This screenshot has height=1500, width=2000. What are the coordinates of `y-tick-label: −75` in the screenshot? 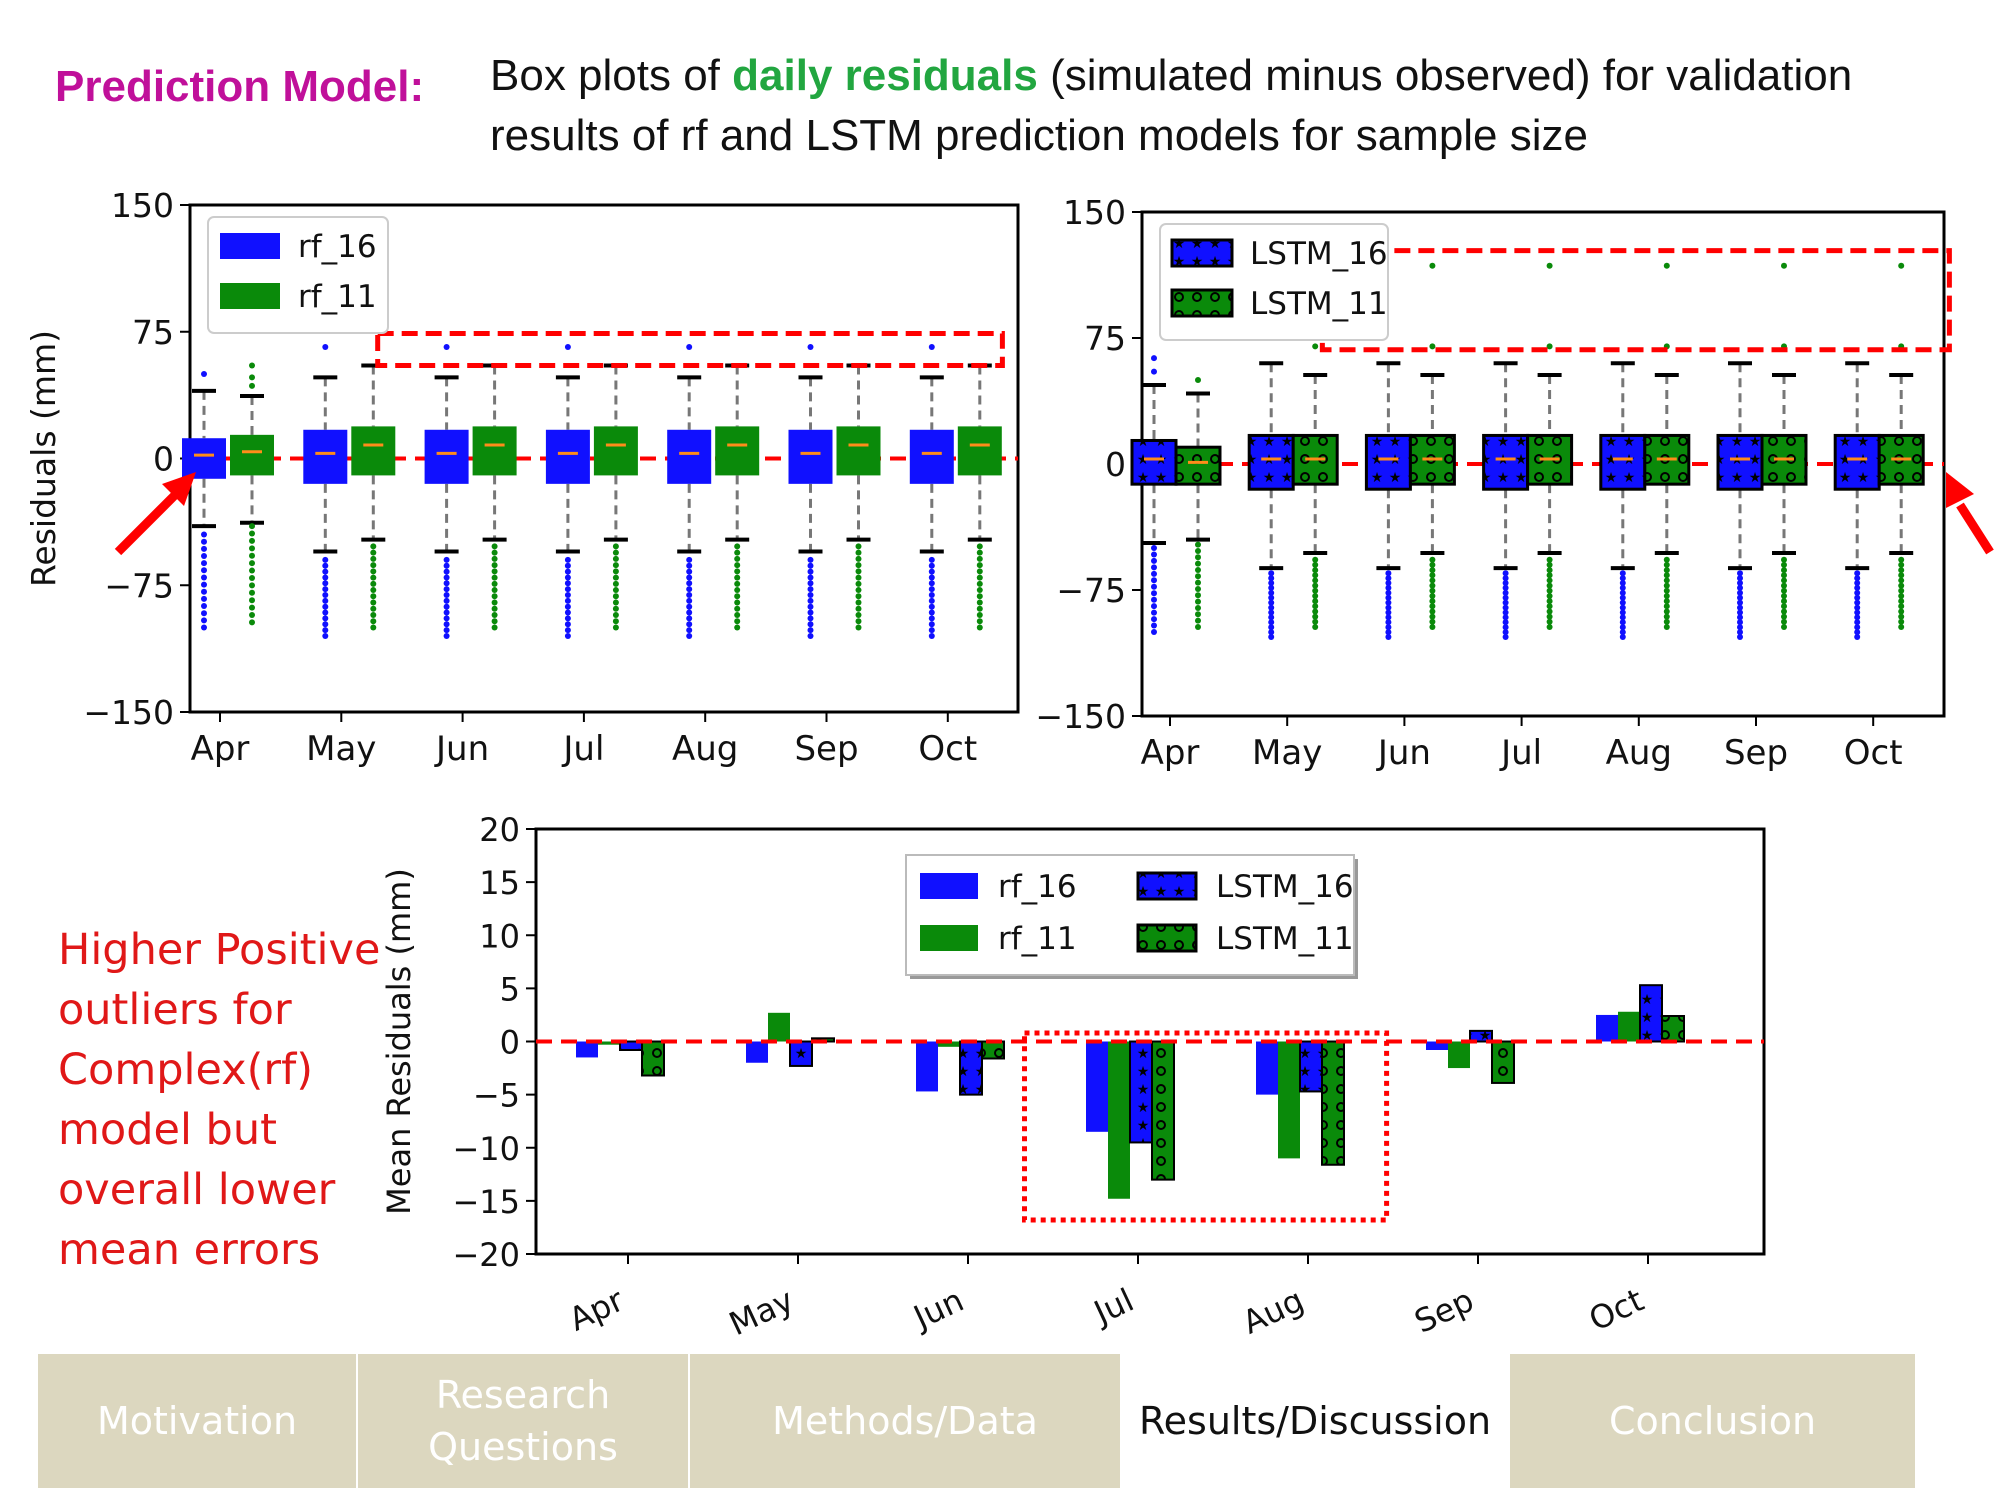 It's located at (139, 585).